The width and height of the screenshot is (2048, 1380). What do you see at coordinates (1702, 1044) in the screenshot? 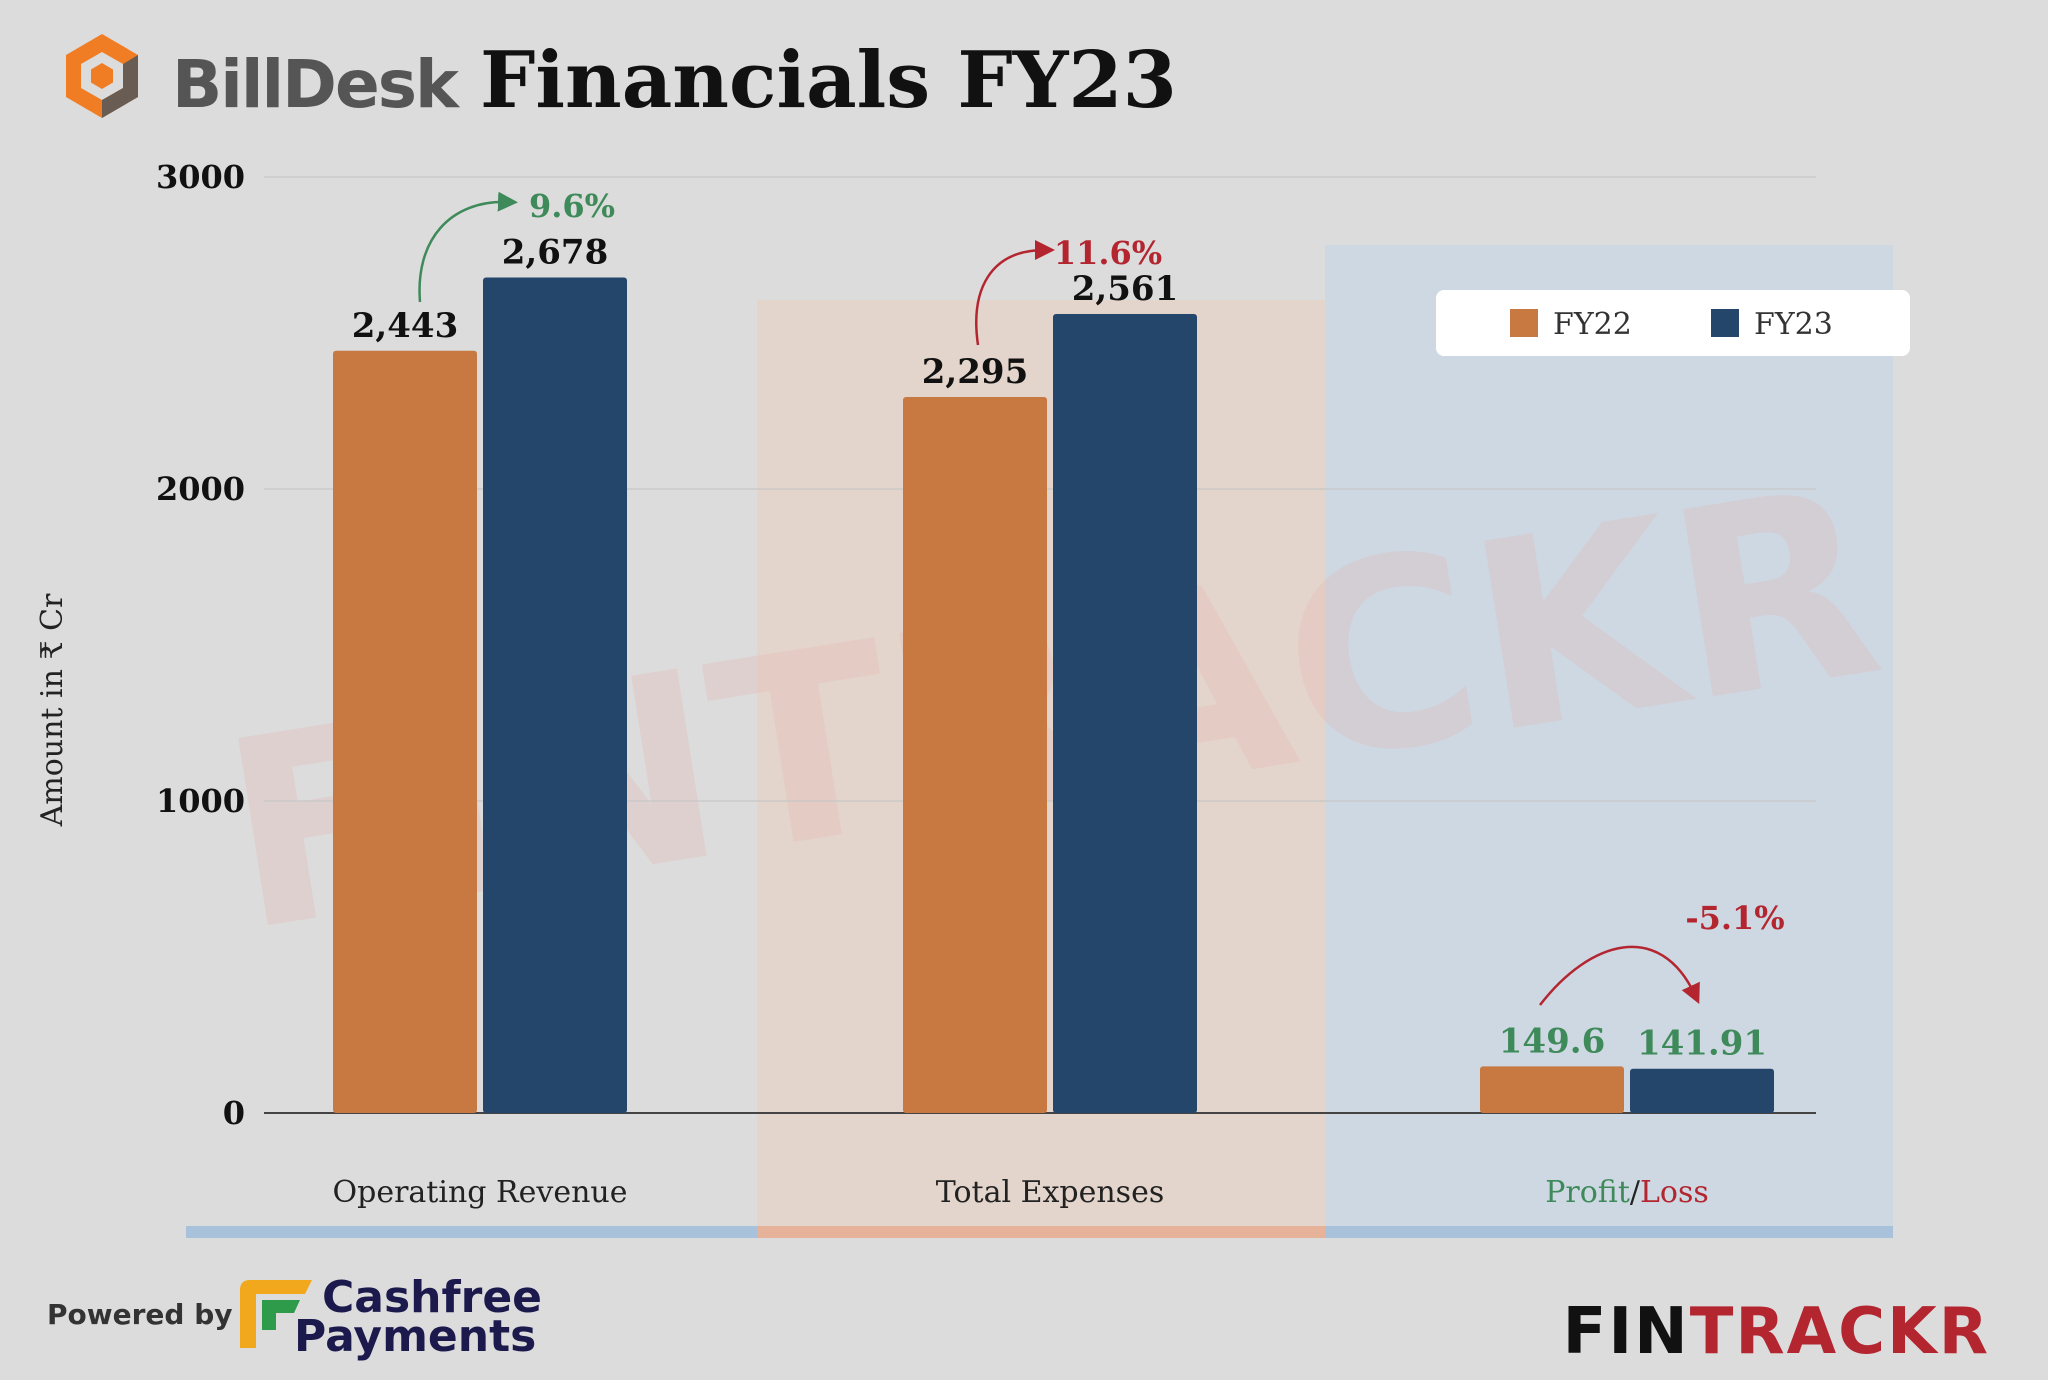
I see `data-label-fy23-profit: 141.91` at bounding box center [1702, 1044].